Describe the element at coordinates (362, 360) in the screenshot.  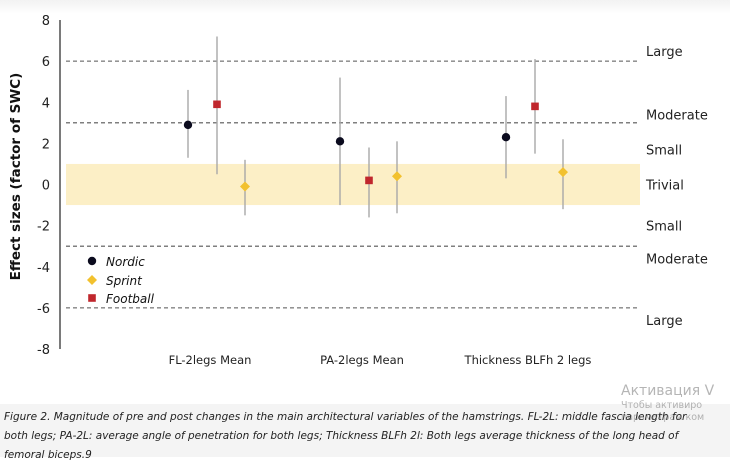
I see `x-category-label: PA-2legs Mean` at that location.